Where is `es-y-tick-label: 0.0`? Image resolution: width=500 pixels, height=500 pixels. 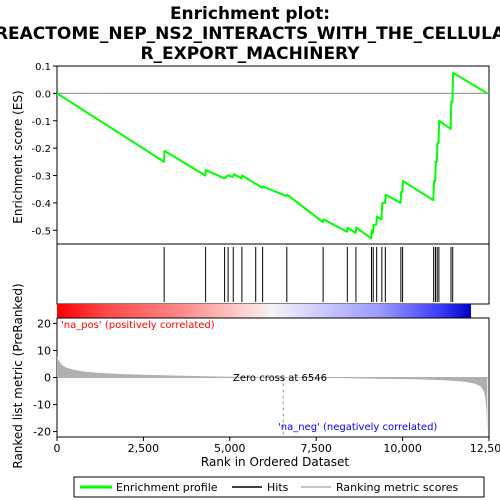
es-y-tick-label: 0.0 is located at coordinates (43, 94).